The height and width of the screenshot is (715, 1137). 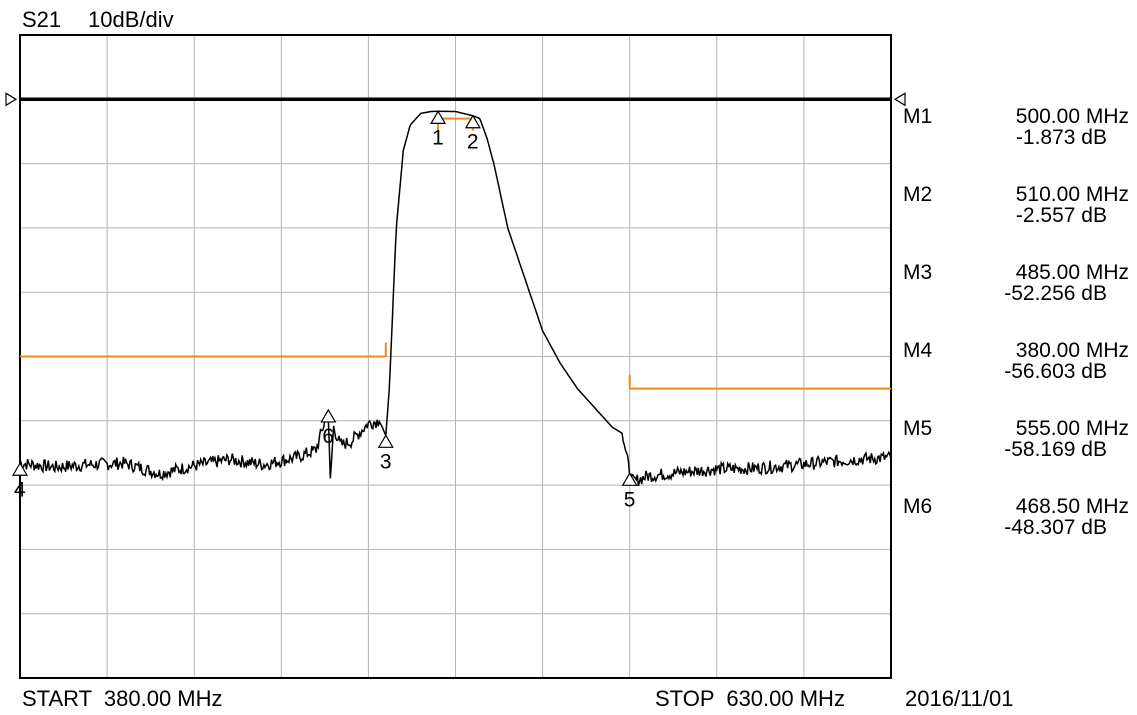 I want to click on reference-pointer-right, so click(x=899, y=99).